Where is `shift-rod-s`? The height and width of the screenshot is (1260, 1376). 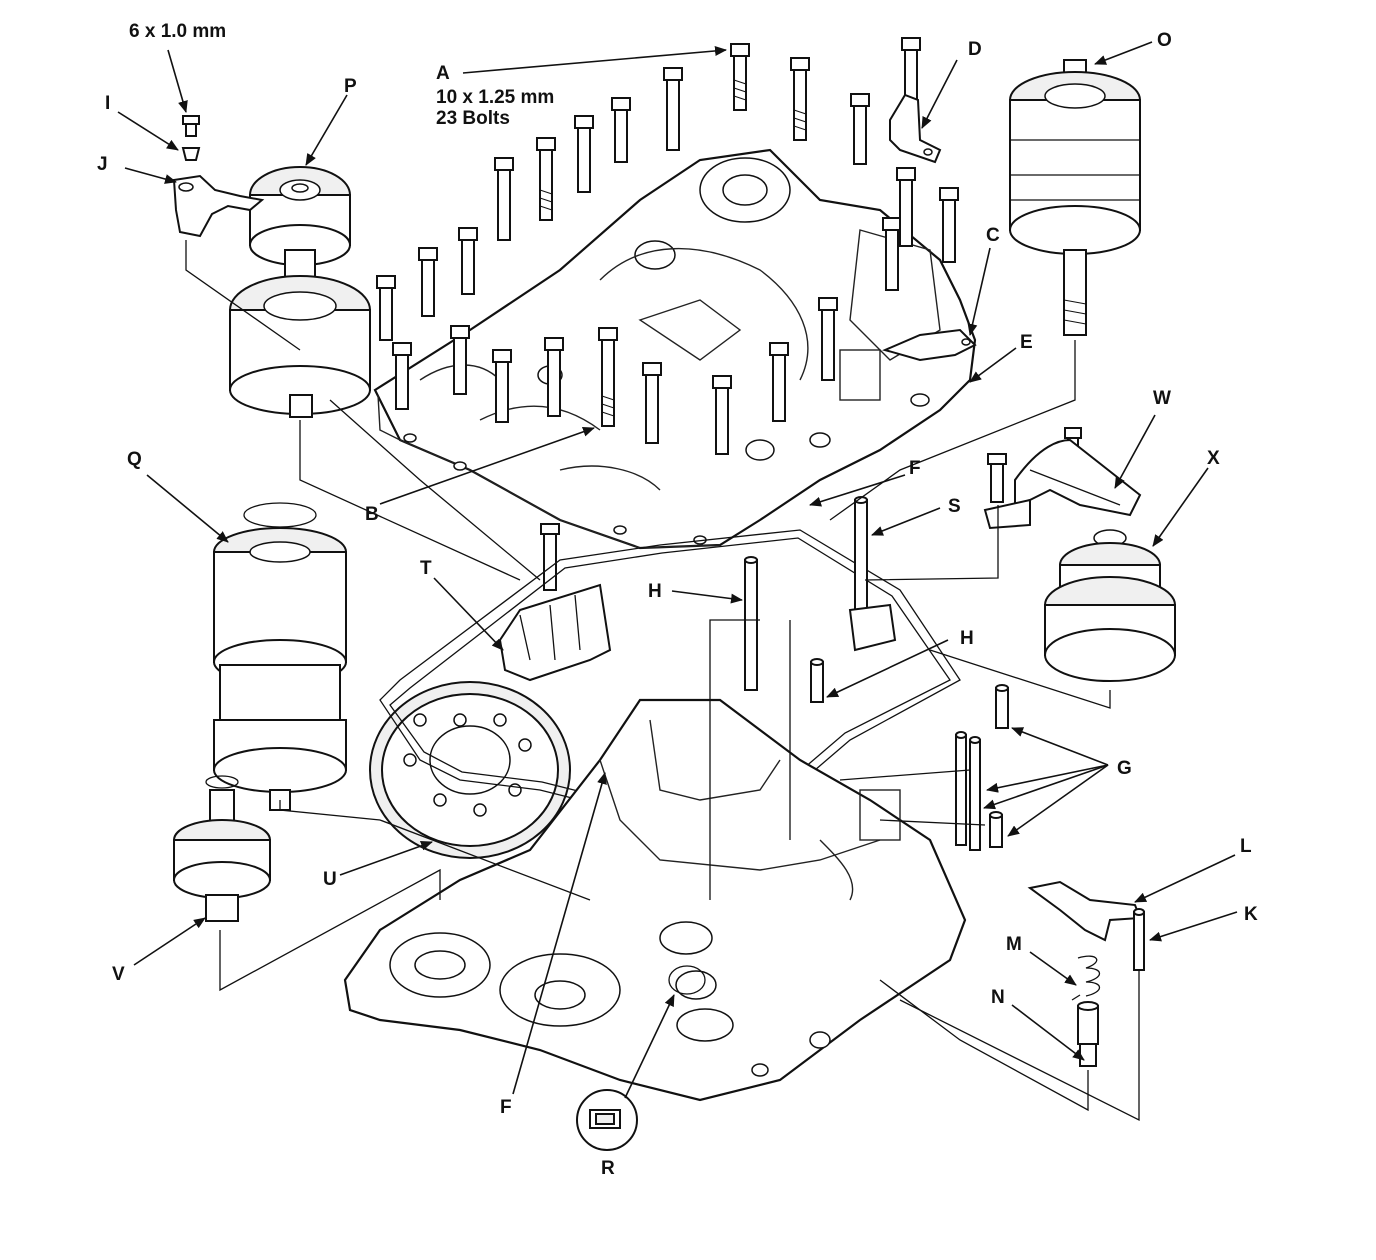 shift-rod-s is located at coordinates (872, 574).